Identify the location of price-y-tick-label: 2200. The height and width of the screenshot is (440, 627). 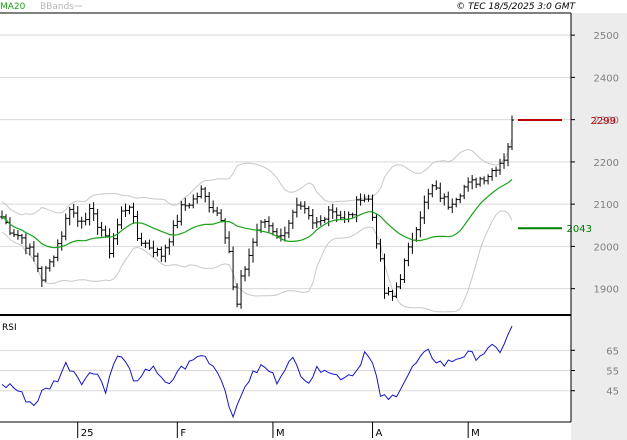
(606, 163).